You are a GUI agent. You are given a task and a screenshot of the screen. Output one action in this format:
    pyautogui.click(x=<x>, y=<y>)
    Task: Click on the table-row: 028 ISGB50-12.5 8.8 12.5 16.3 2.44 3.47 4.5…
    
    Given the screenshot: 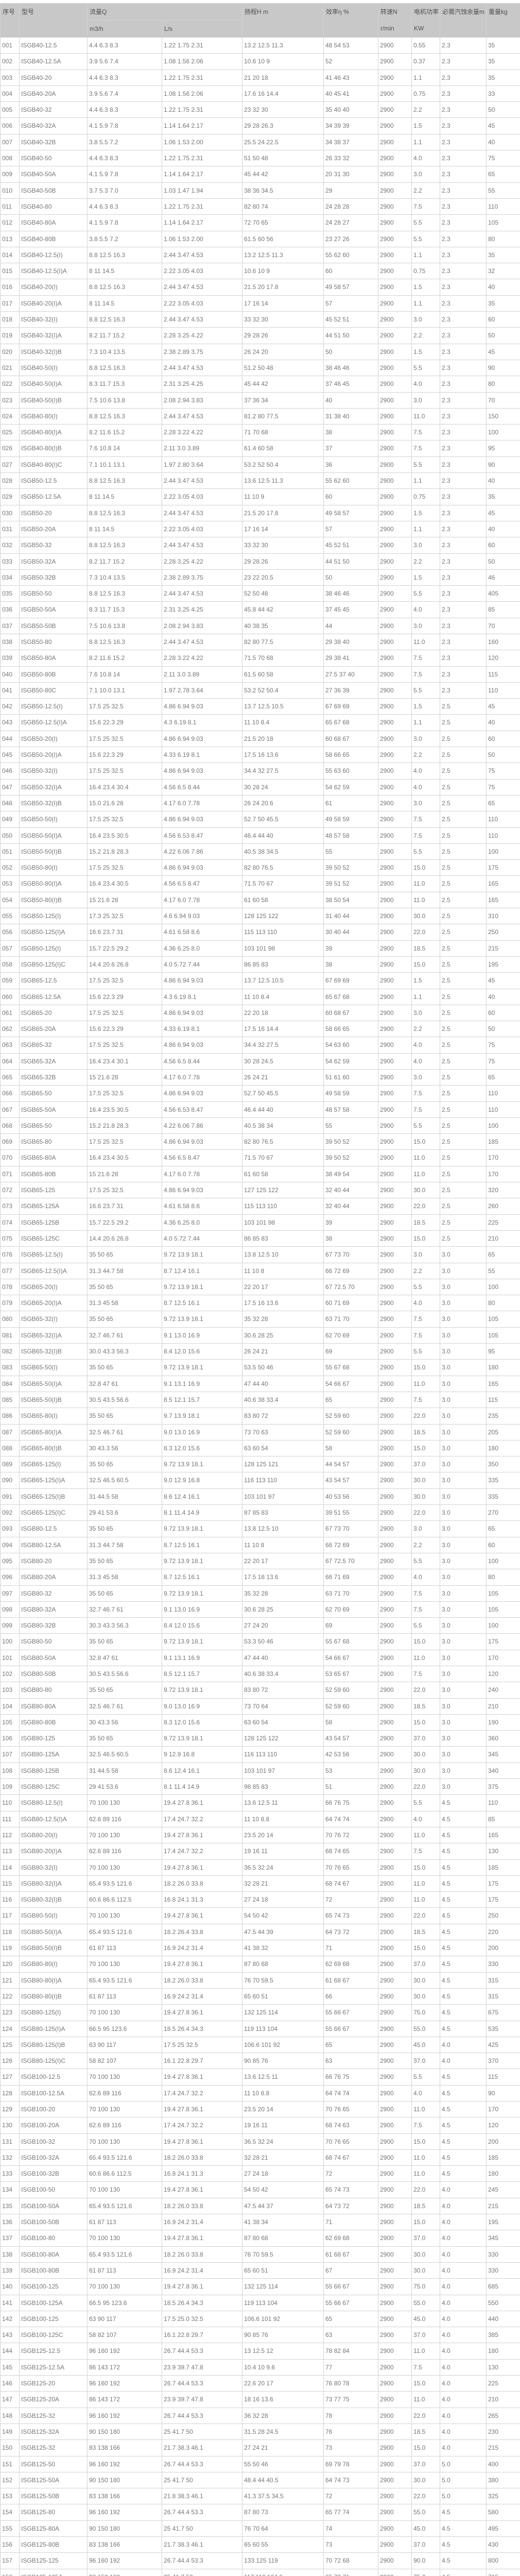 What is the action you would take?
    pyautogui.click(x=260, y=480)
    